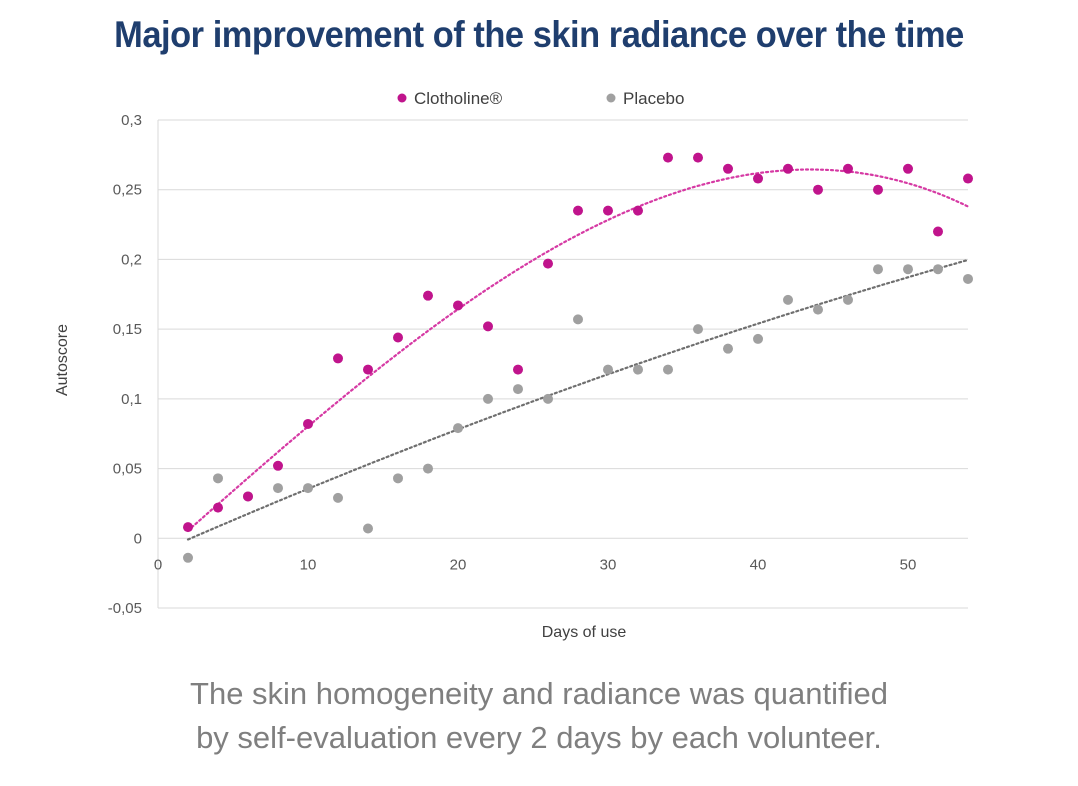 The width and height of the screenshot is (1078, 786). What do you see at coordinates (138, 538) in the screenshot?
I see `y-tick-label: 0` at bounding box center [138, 538].